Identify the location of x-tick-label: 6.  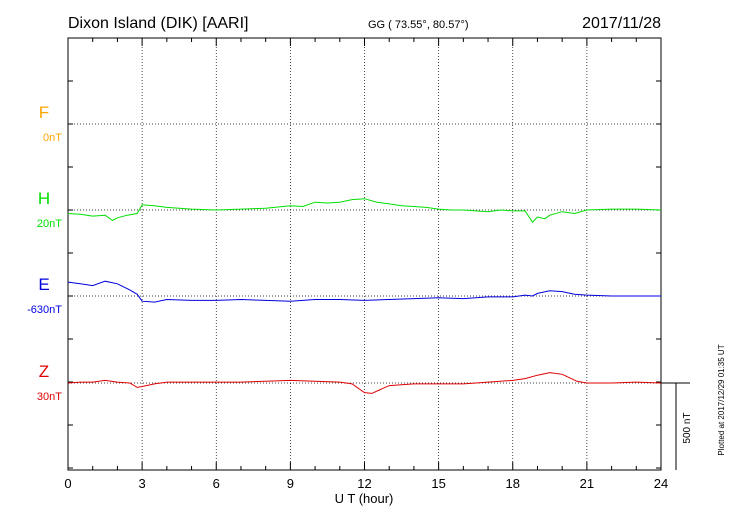
(216, 483).